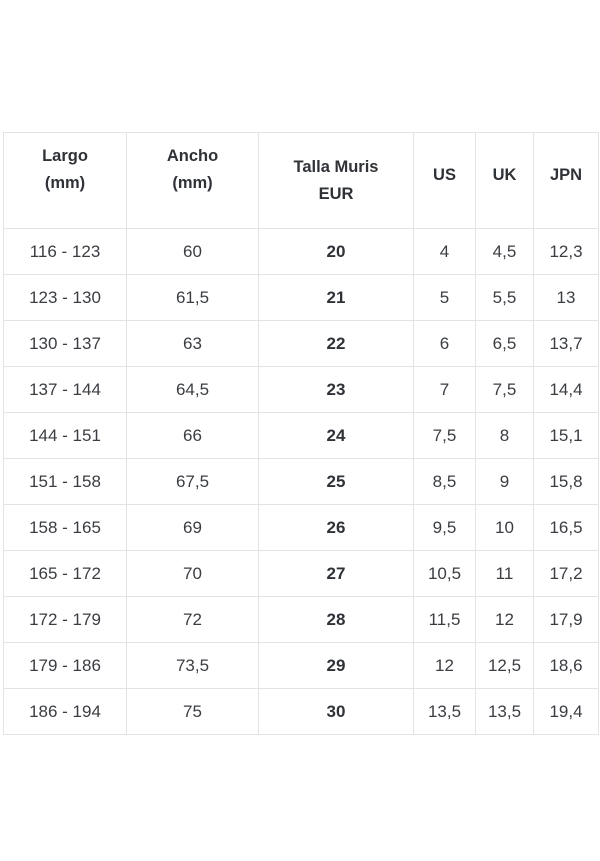 Image resolution: width=600 pixels, height=861 pixels. I want to click on cell-us: 4, so click(444, 251).